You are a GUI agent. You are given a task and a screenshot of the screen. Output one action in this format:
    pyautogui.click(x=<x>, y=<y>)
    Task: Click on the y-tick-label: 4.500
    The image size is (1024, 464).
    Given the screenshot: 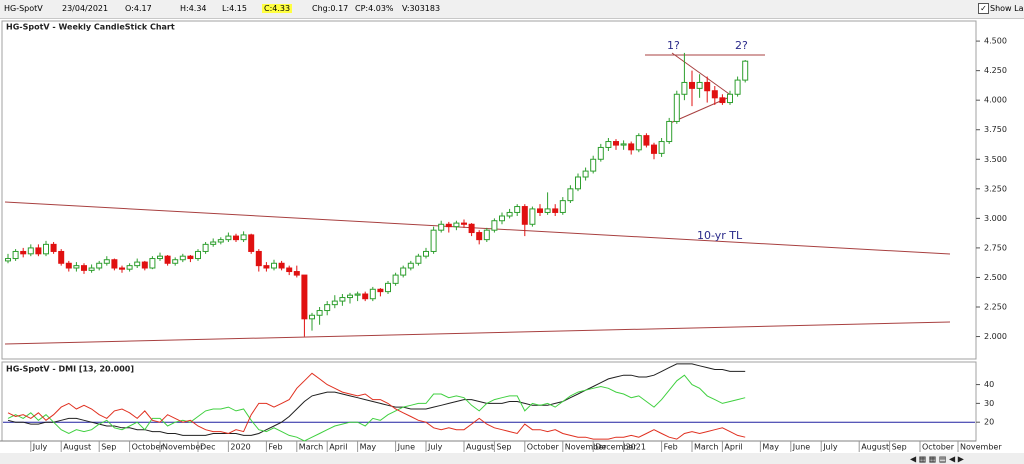 What is the action you would take?
    pyautogui.click(x=995, y=41)
    